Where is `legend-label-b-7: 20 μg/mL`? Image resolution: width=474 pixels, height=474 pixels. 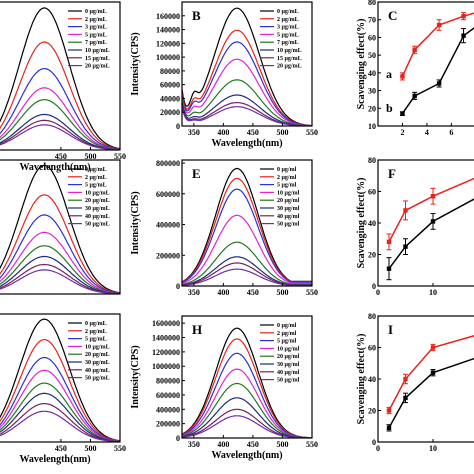
legend-label-b-7: 20 μg/mL is located at coordinates (289, 67).